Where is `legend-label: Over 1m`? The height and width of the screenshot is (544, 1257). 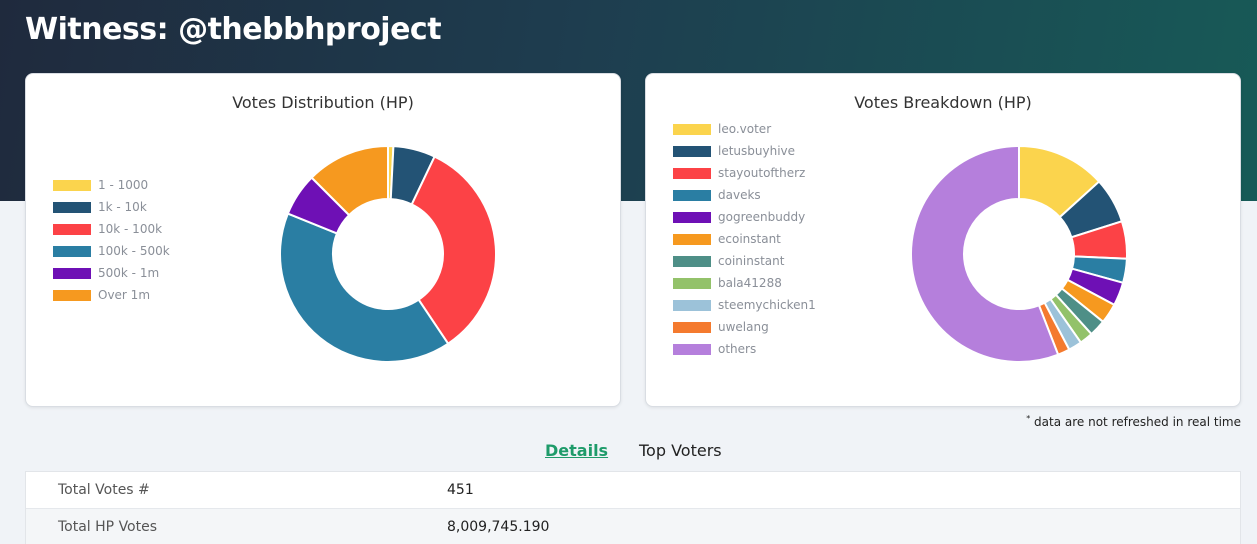
legend-label: Over 1m is located at coordinates (124, 295).